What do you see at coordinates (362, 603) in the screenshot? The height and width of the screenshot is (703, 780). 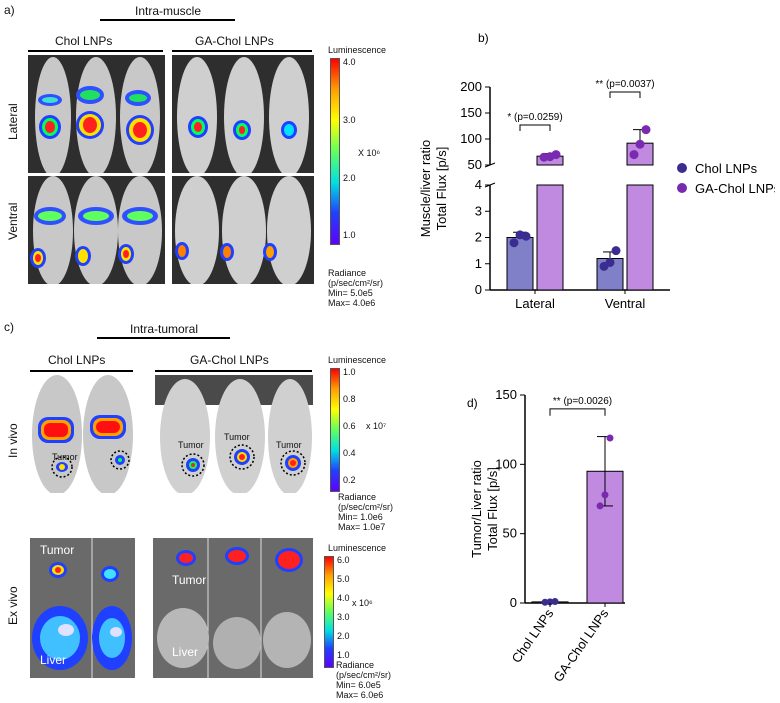 I see `panel-c-scale2-multiplier: x 10⁶` at bounding box center [362, 603].